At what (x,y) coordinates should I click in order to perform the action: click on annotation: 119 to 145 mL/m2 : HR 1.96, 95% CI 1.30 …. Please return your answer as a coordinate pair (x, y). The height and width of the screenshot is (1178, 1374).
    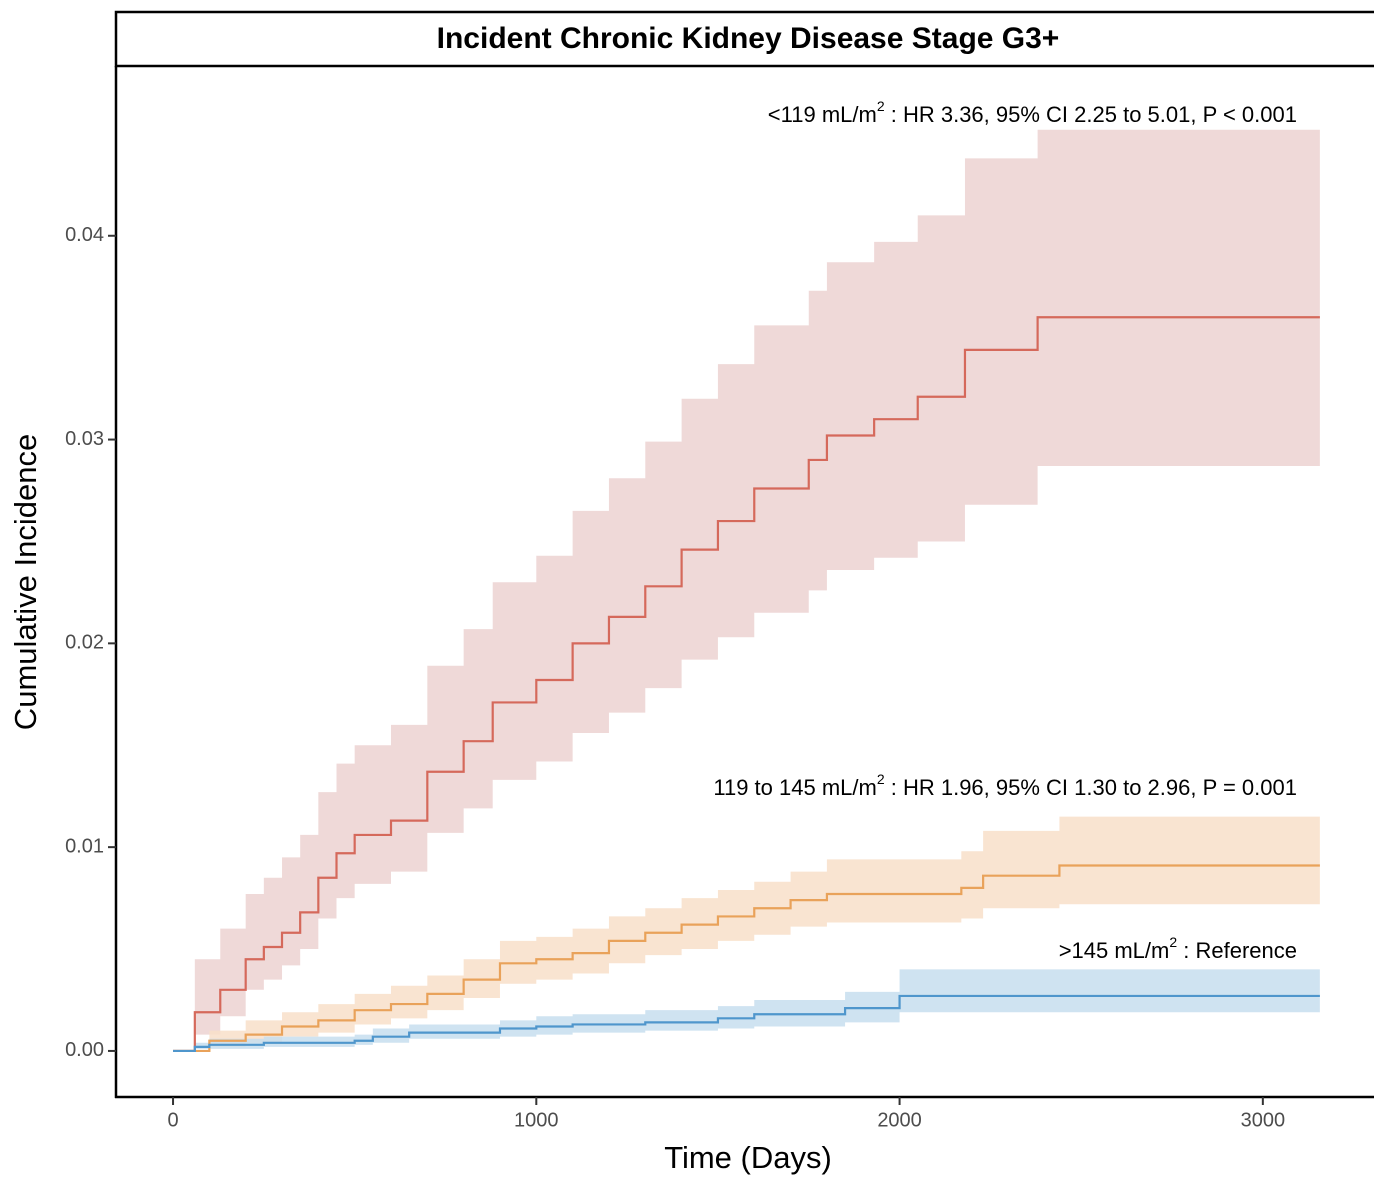
    Looking at the image, I should click on (1005, 785).